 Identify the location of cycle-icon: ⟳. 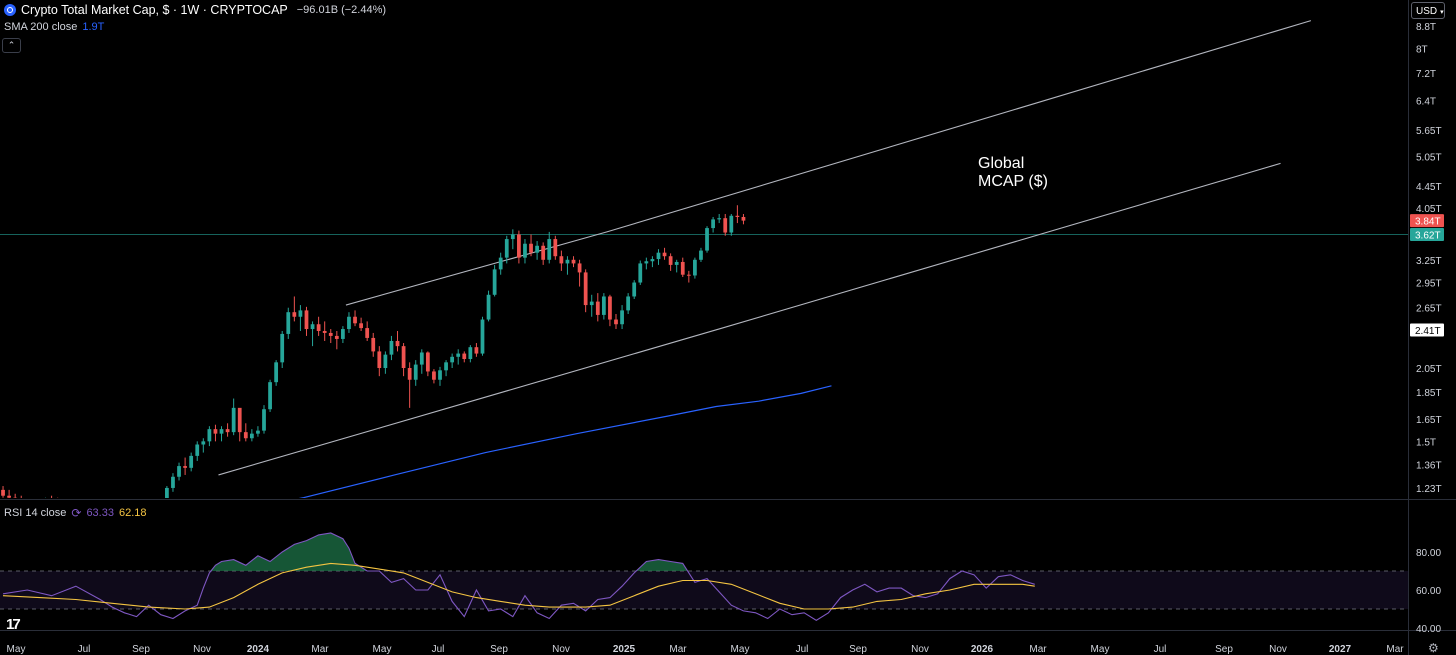
(76, 513).